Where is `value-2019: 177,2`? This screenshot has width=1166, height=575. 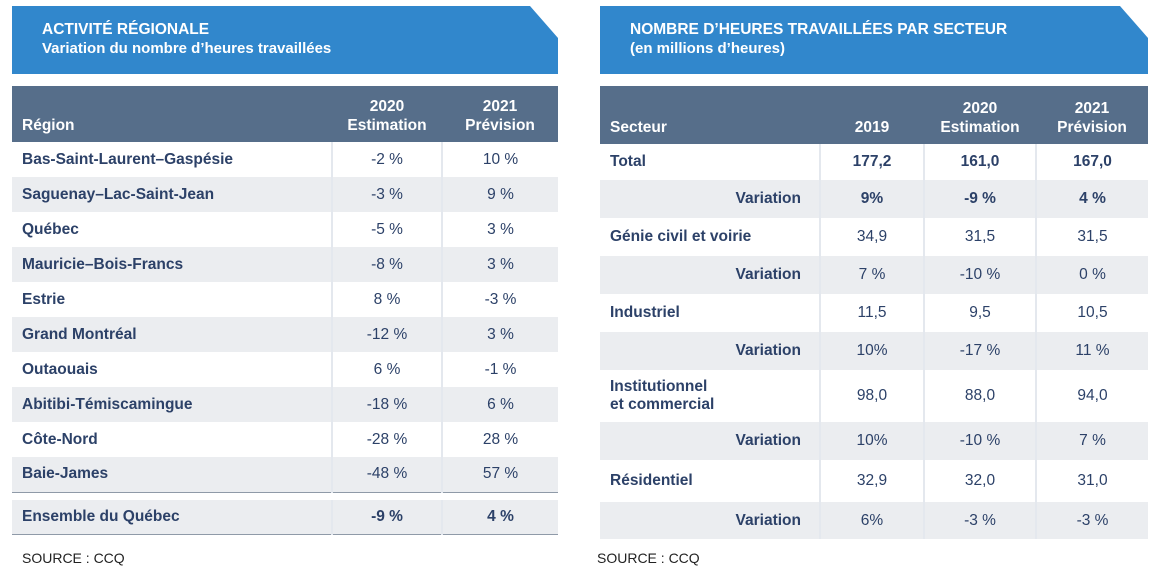
value-2019: 177,2 is located at coordinates (871, 162).